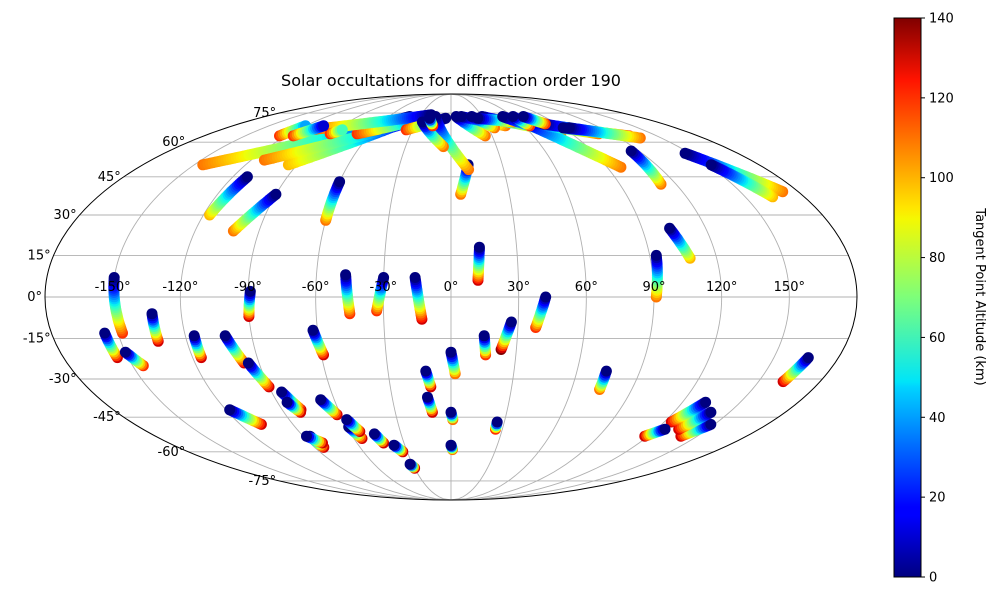 The width and height of the screenshot is (1000, 600). Describe the element at coordinates (65, 215) in the screenshot. I see `y-tick-label: 30°` at that location.